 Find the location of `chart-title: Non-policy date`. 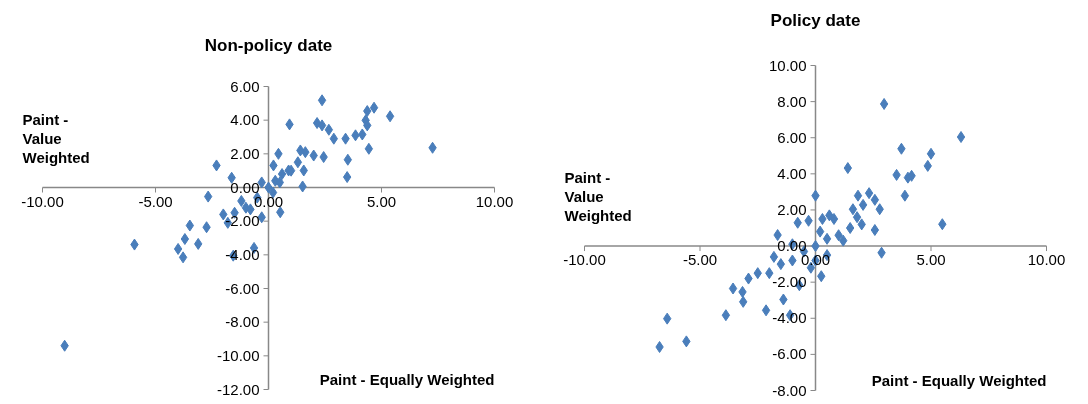

chart-title: Non-policy date is located at coordinates (268, 45).